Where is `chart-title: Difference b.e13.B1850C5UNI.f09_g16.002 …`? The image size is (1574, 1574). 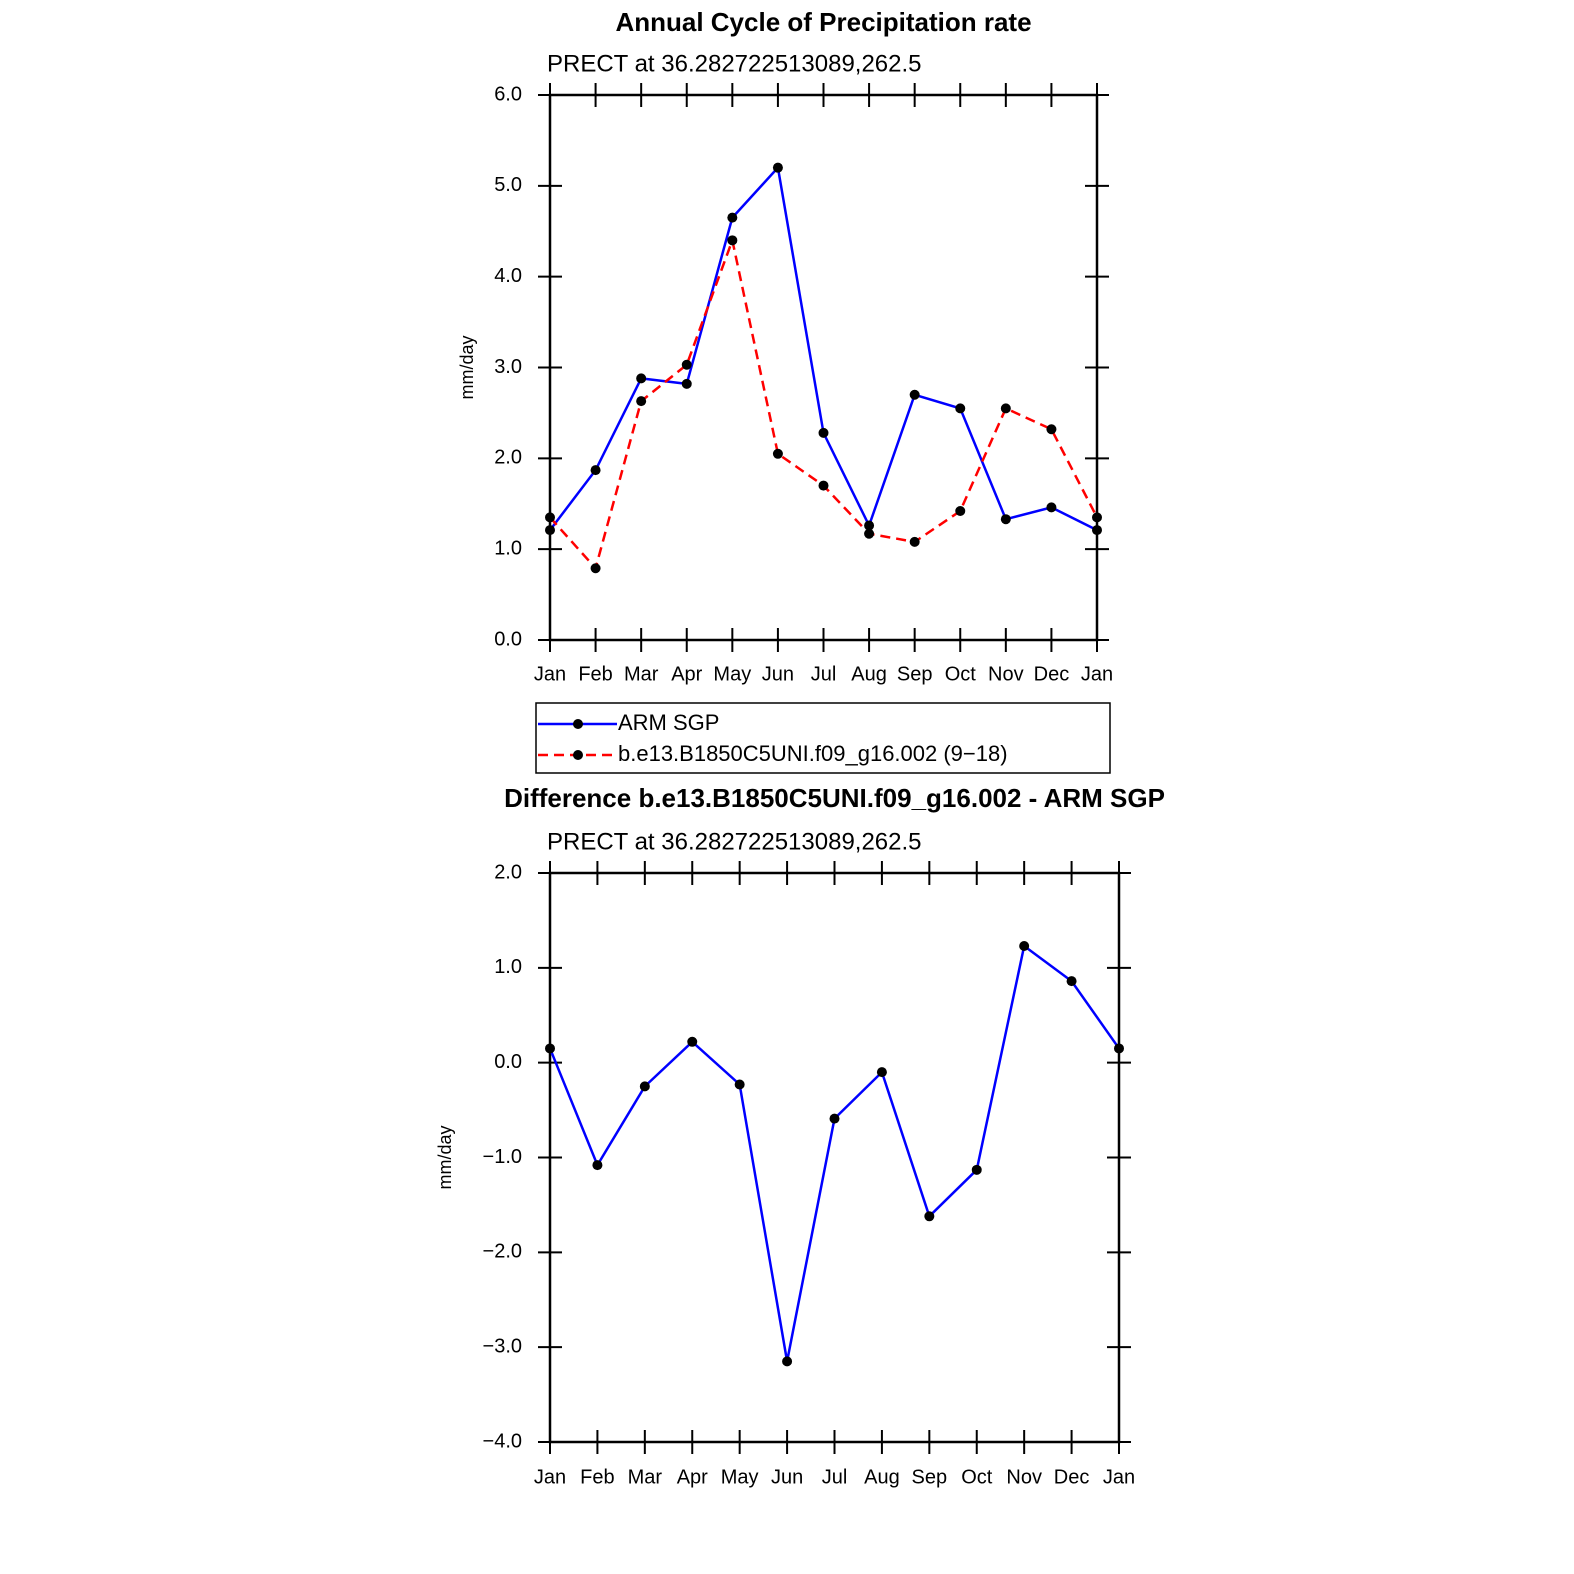 chart-title: Difference b.e13.B1850C5UNI.f09_g16.002 … is located at coordinates (834, 798).